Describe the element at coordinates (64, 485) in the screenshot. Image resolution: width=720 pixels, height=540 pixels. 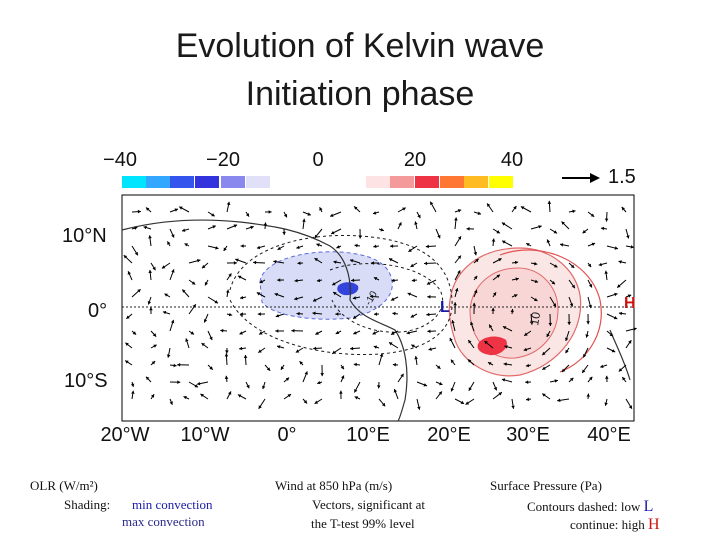
I see `olr-legend-title: OLR (W/m²)` at that location.